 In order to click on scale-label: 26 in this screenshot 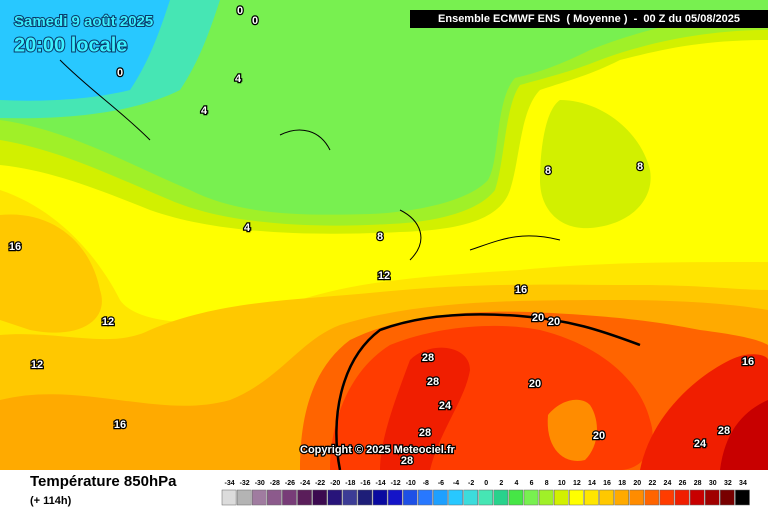, I will do `click(683, 483)`.